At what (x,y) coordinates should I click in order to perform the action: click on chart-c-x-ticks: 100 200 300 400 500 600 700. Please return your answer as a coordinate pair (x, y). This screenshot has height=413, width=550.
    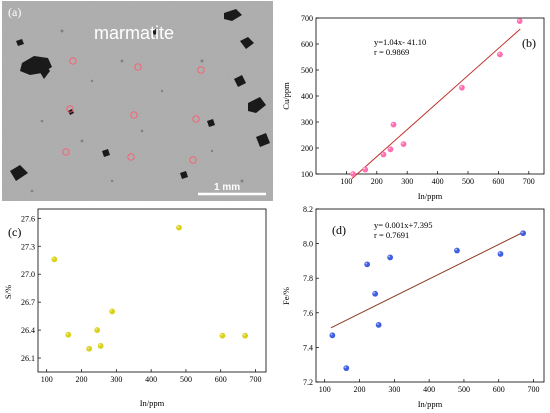
    Looking at the image, I should click on (151, 376).